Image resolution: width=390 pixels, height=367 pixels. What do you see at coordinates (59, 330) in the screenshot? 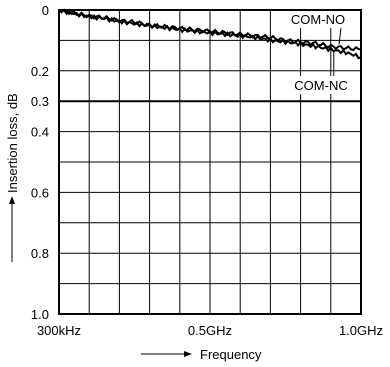
I see `x-tick-label: 300kHz` at bounding box center [59, 330].